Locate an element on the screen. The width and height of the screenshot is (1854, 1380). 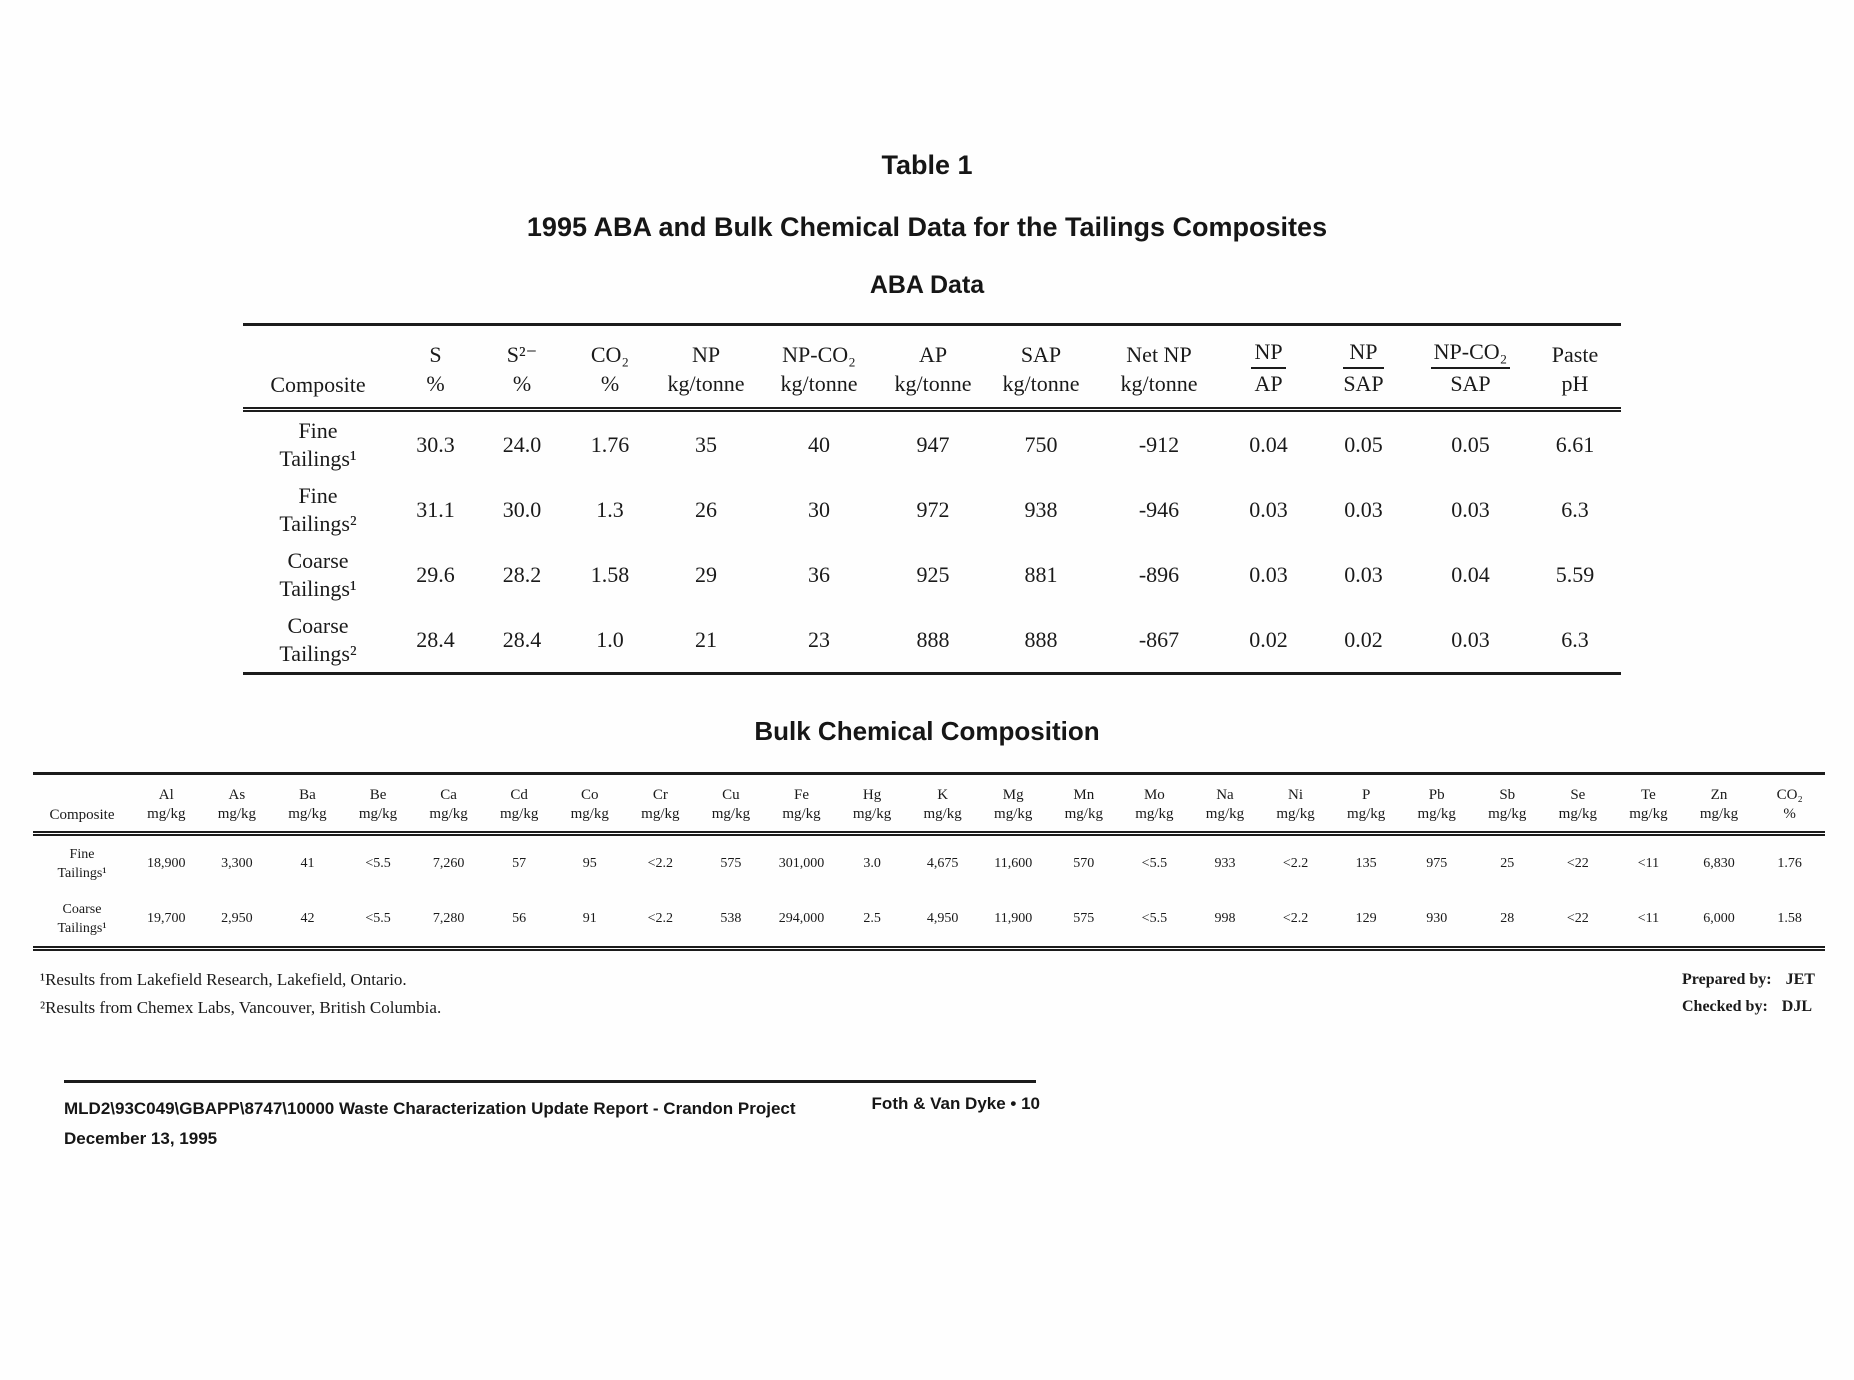
data-cell: 1.58 is located at coordinates (1789, 921).